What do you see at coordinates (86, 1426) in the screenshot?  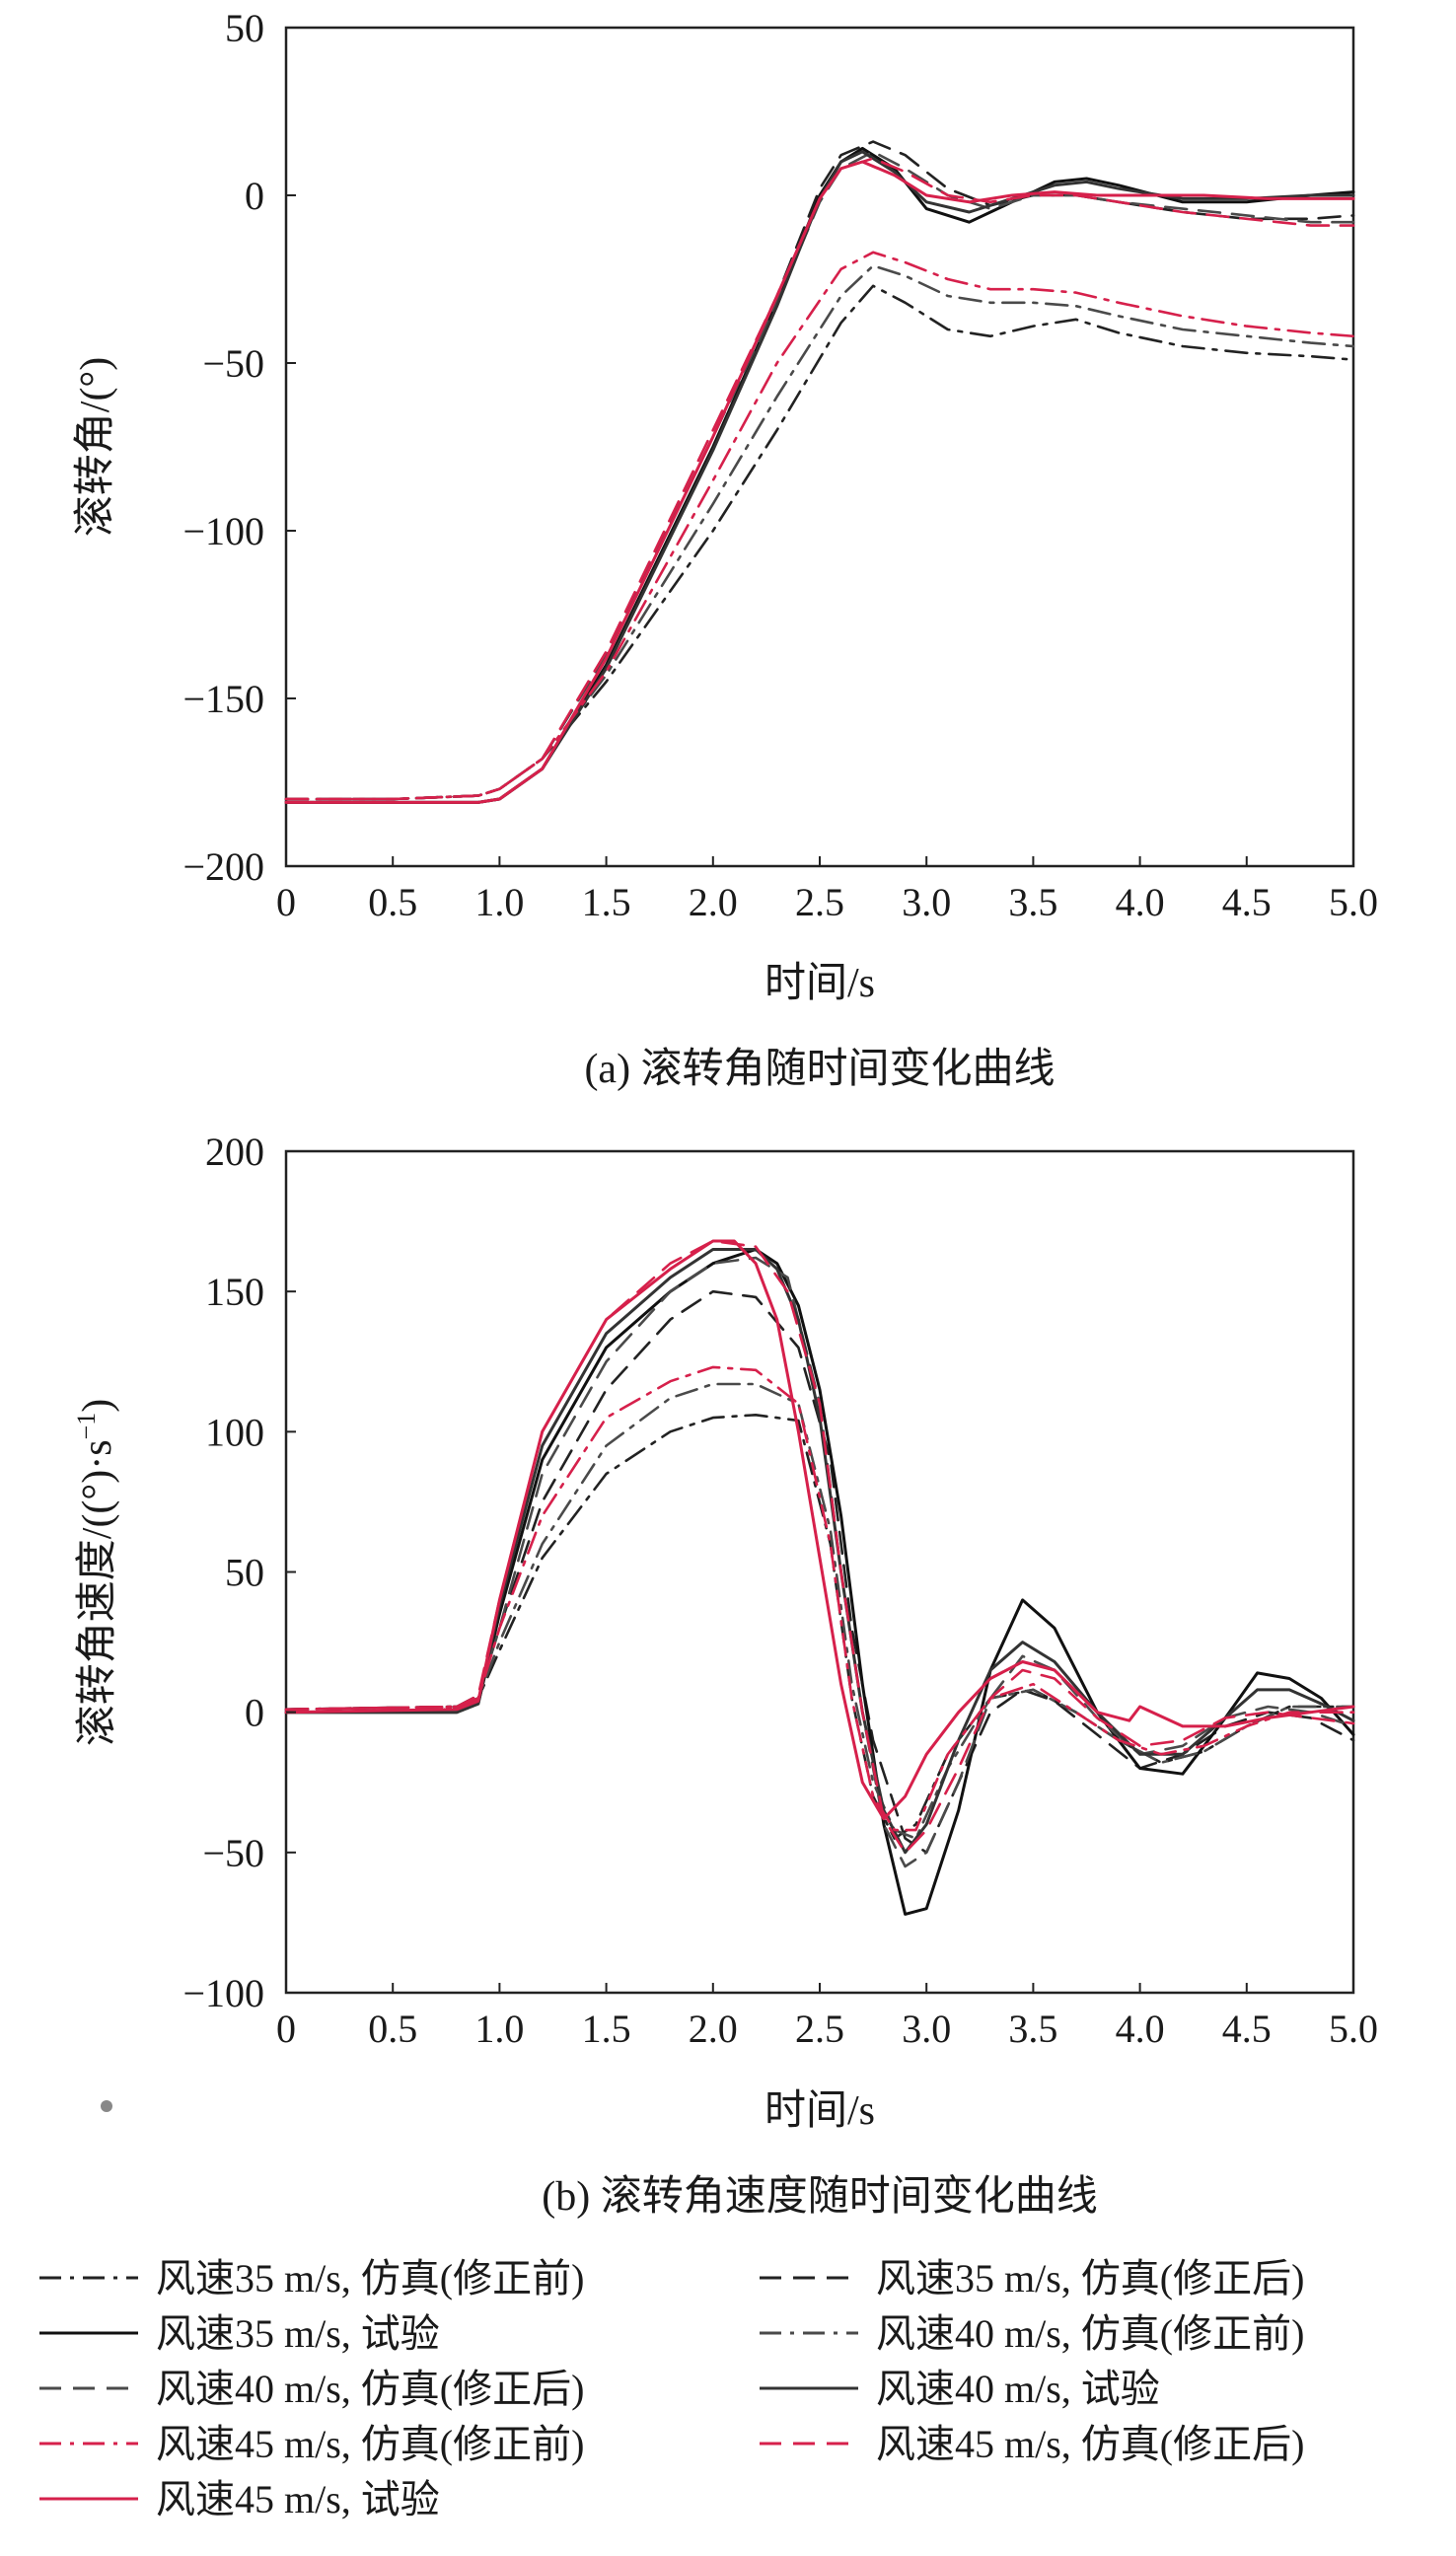 I see `y-axis-label-b-sup: −1` at bounding box center [86, 1426].